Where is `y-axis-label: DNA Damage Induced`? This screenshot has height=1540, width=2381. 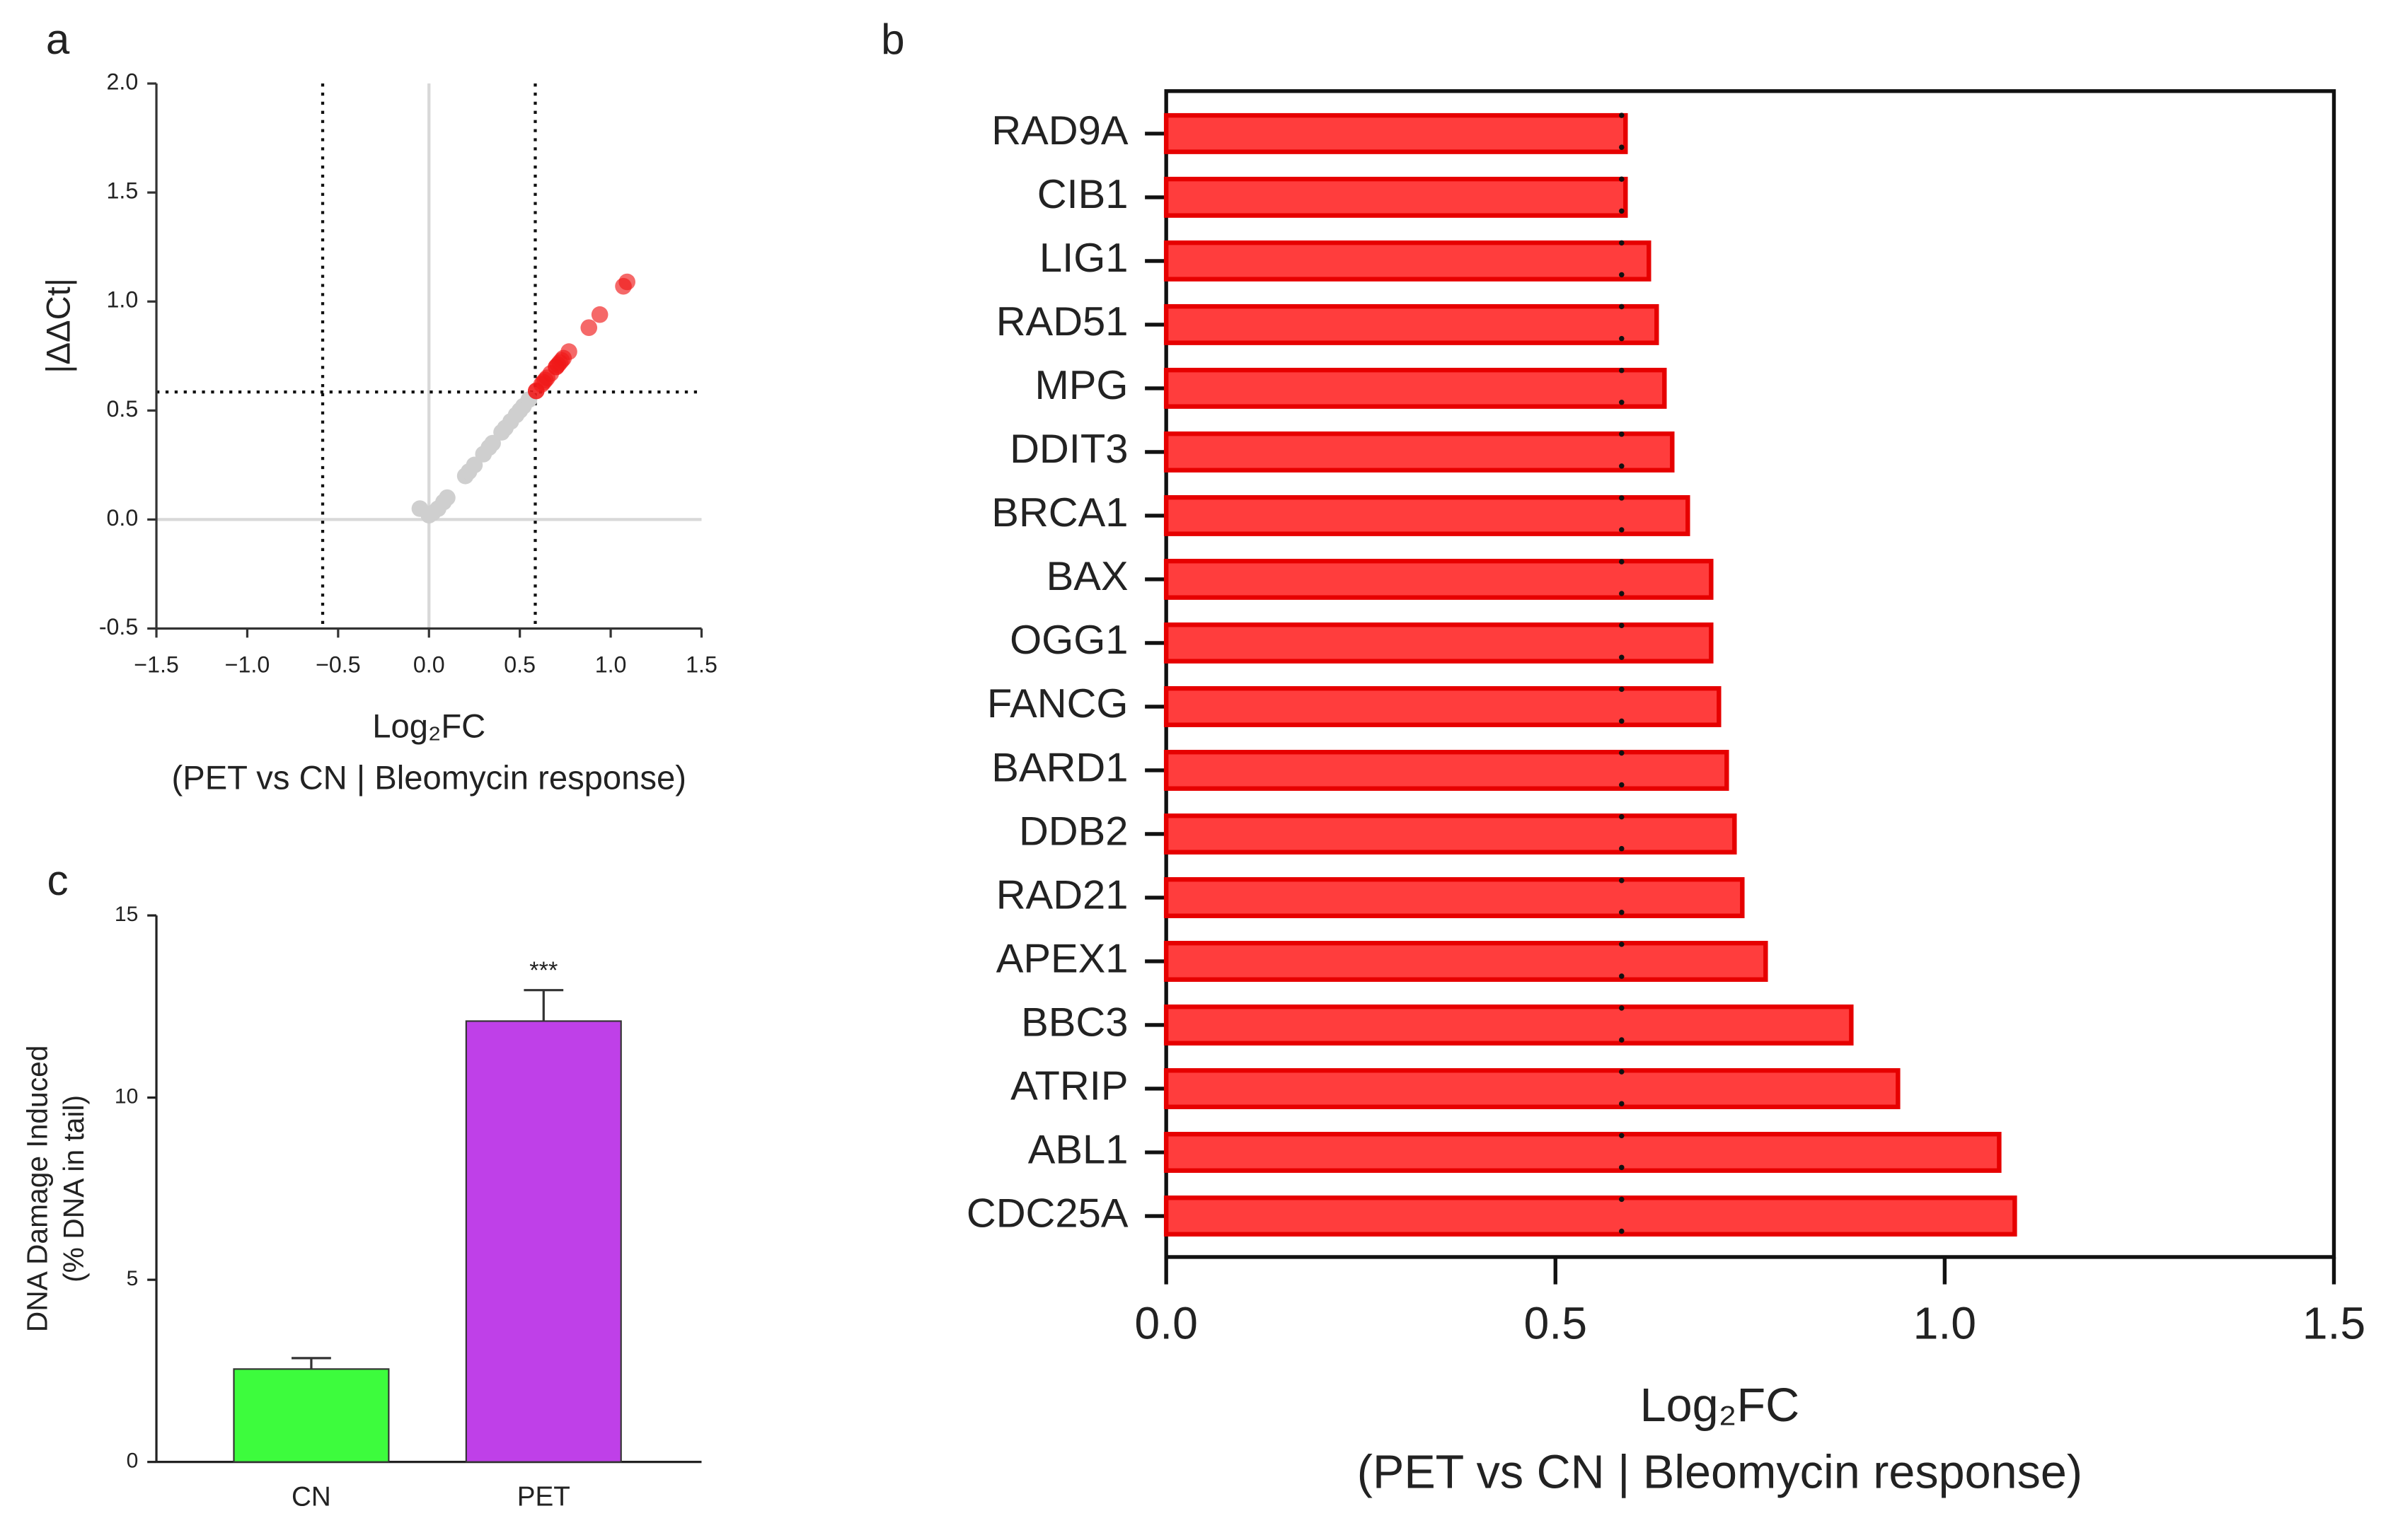 y-axis-label: DNA Damage Induced is located at coordinates (37, 1189).